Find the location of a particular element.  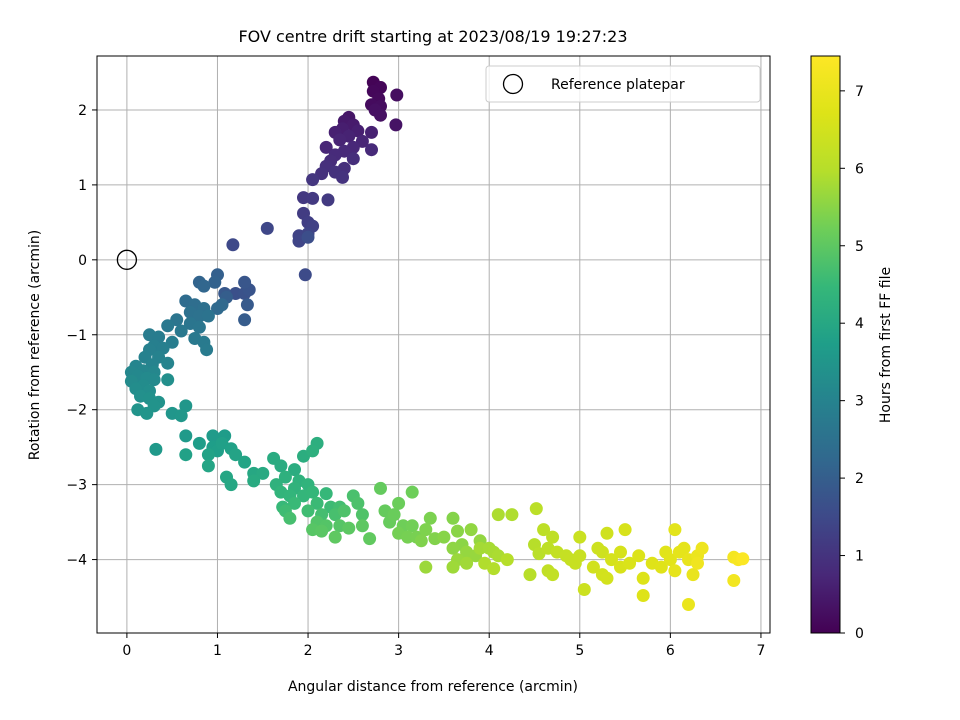

x-tick-label: 7 is located at coordinates (760, 651).